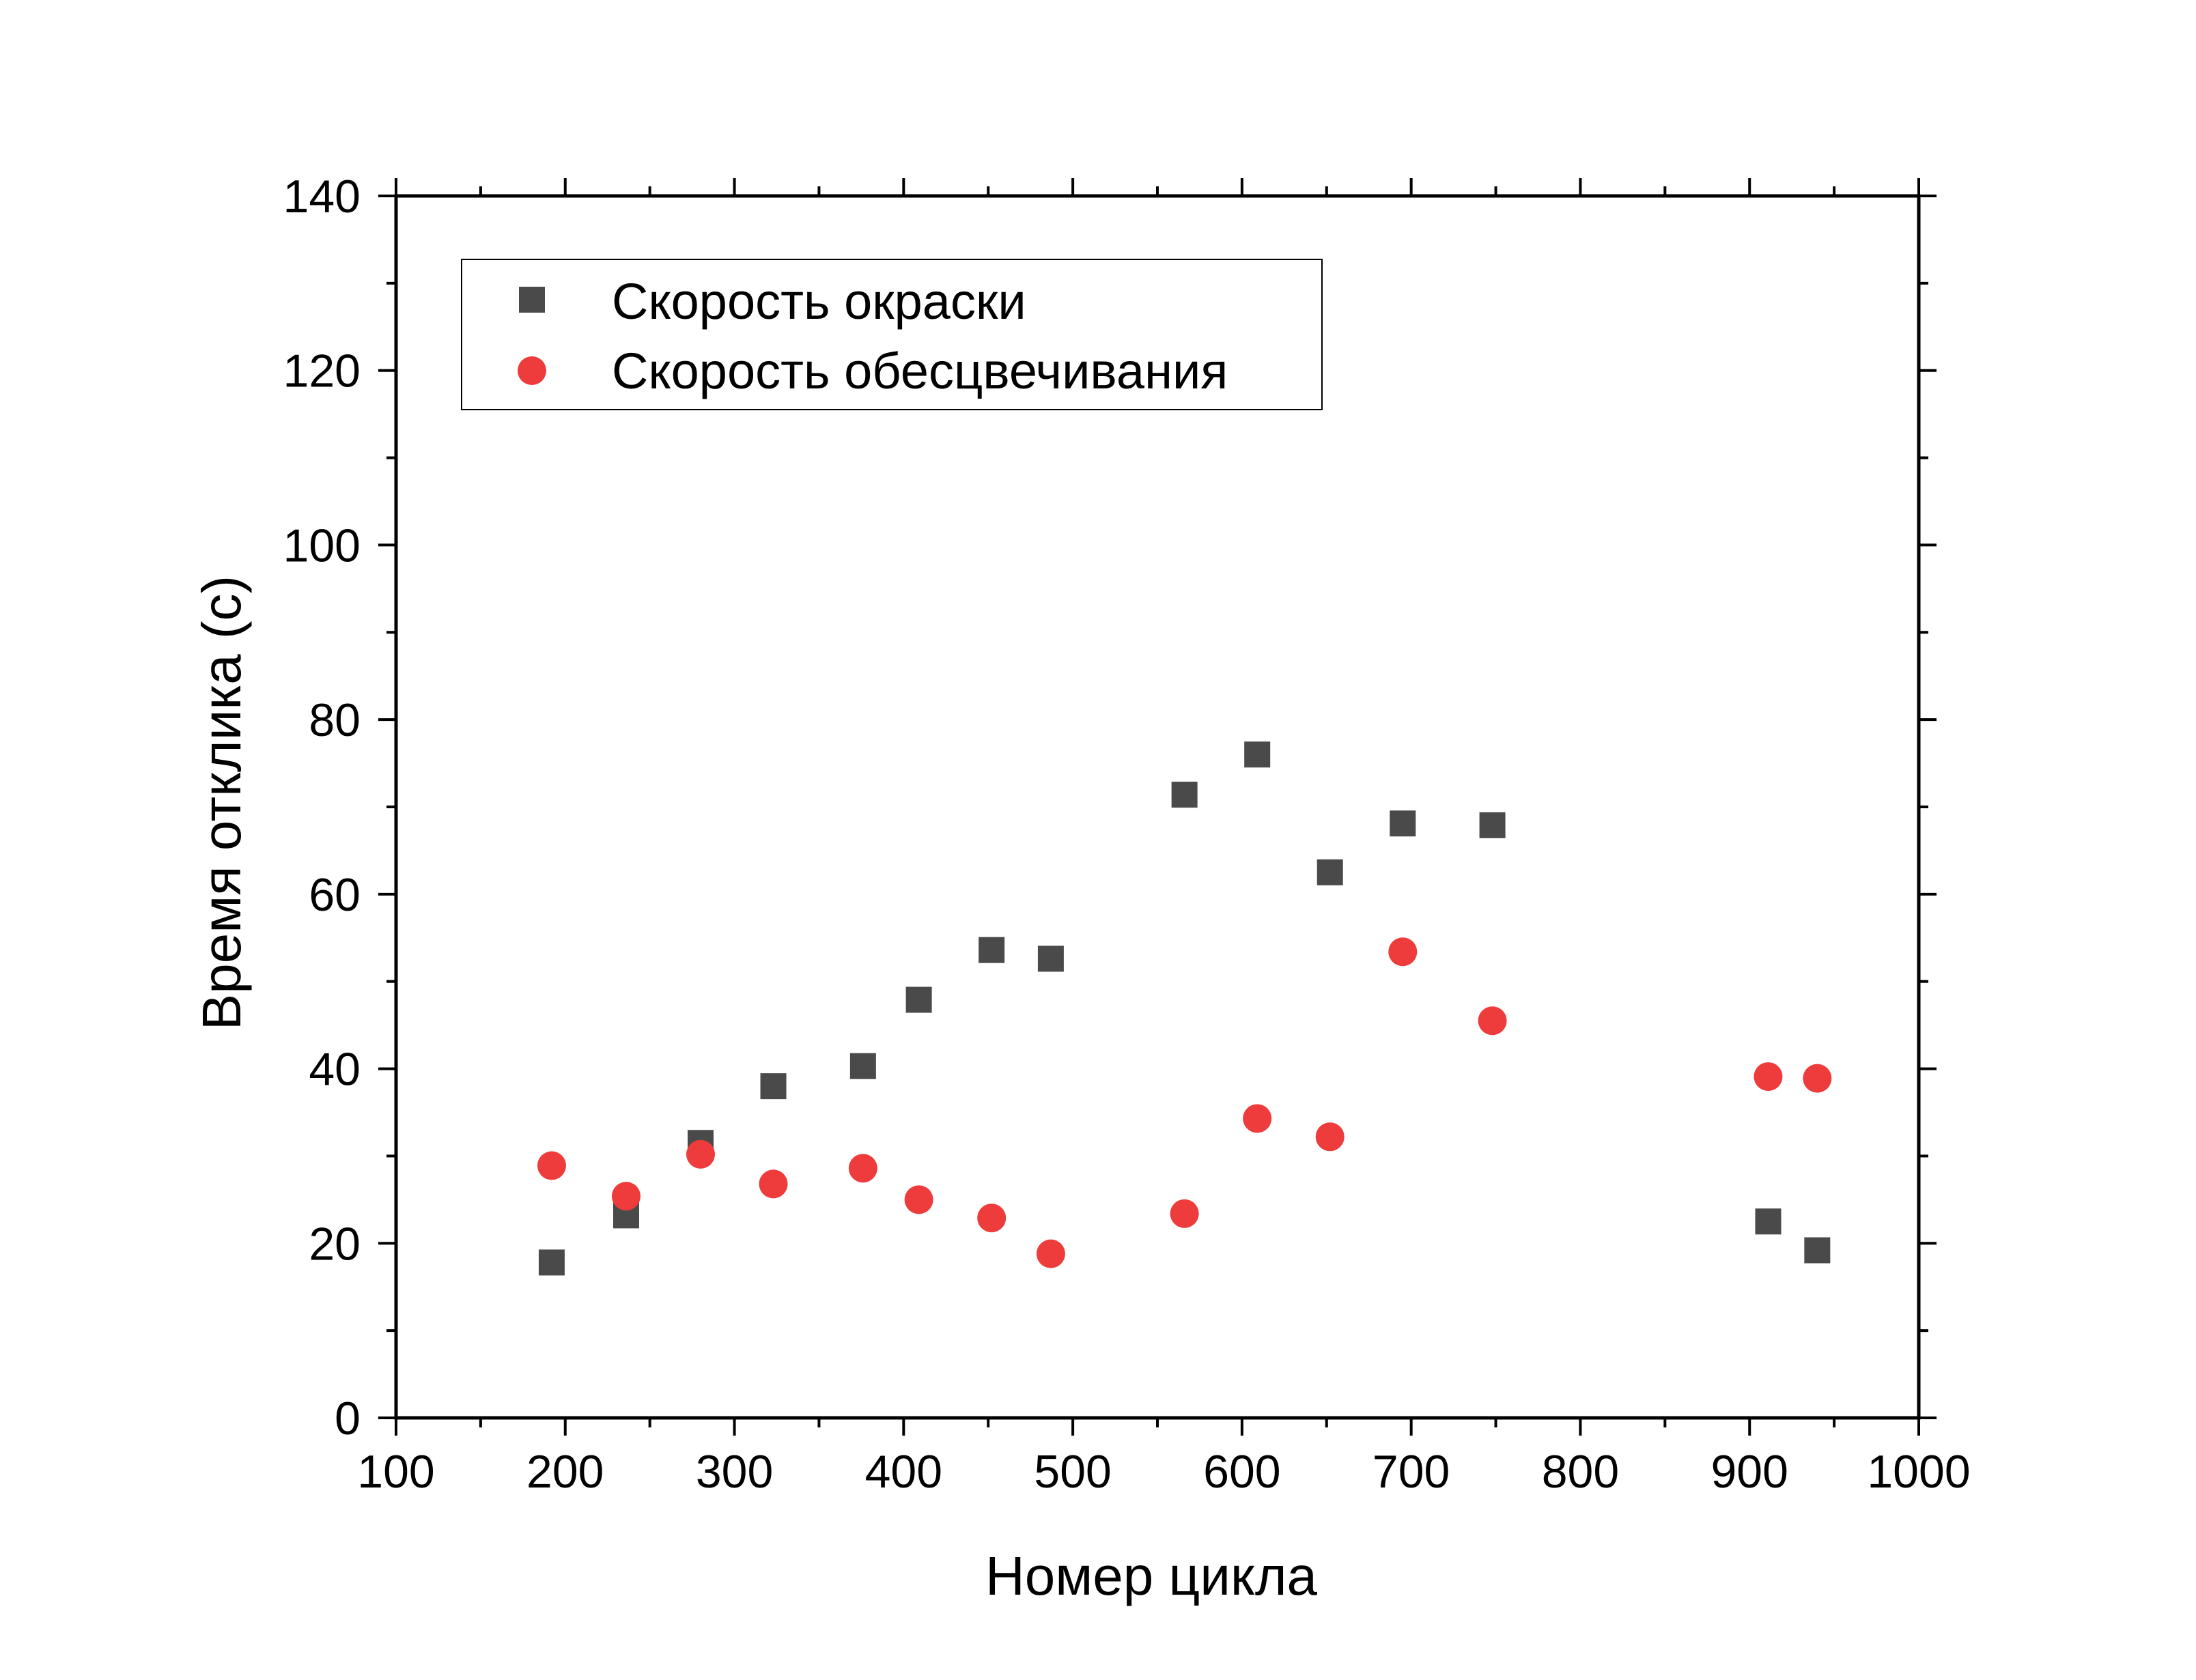 This screenshot has width=2196, height=1680. What do you see at coordinates (1580, 1472) in the screenshot?
I see `x-tick-label: 800` at bounding box center [1580, 1472].